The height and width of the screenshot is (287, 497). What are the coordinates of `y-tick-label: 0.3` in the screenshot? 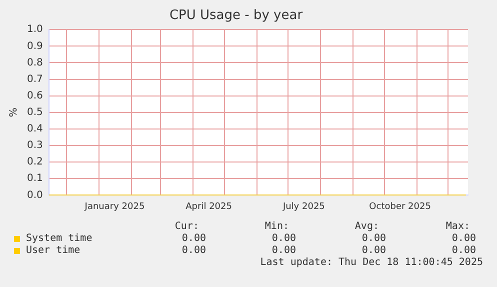 It's located at (34, 146).